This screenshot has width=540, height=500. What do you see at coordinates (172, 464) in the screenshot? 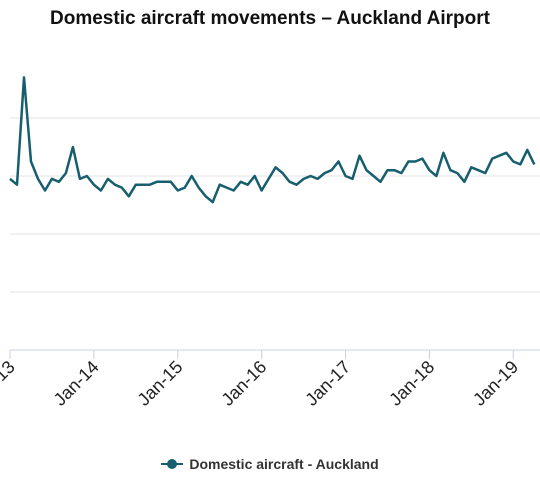
I see `legend-marker-icon` at bounding box center [172, 464].